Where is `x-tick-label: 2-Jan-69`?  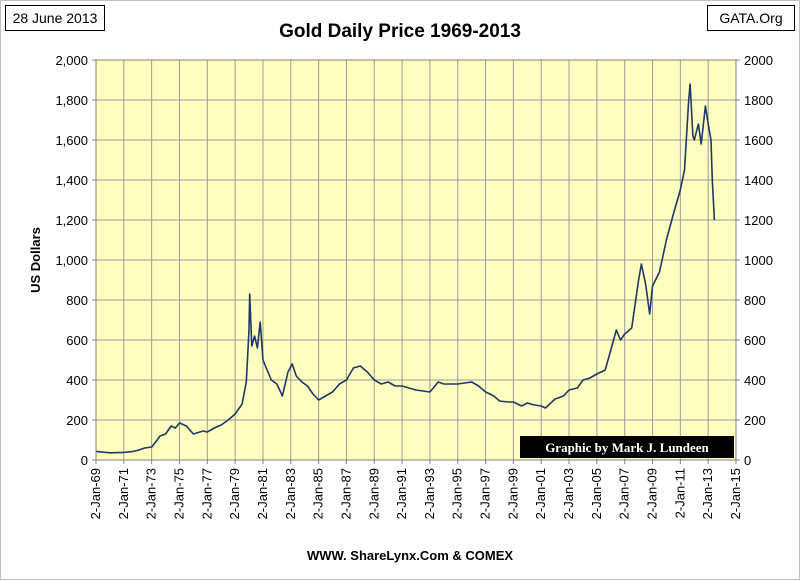
x-tick-label: 2-Jan-69 is located at coordinates (95, 493).